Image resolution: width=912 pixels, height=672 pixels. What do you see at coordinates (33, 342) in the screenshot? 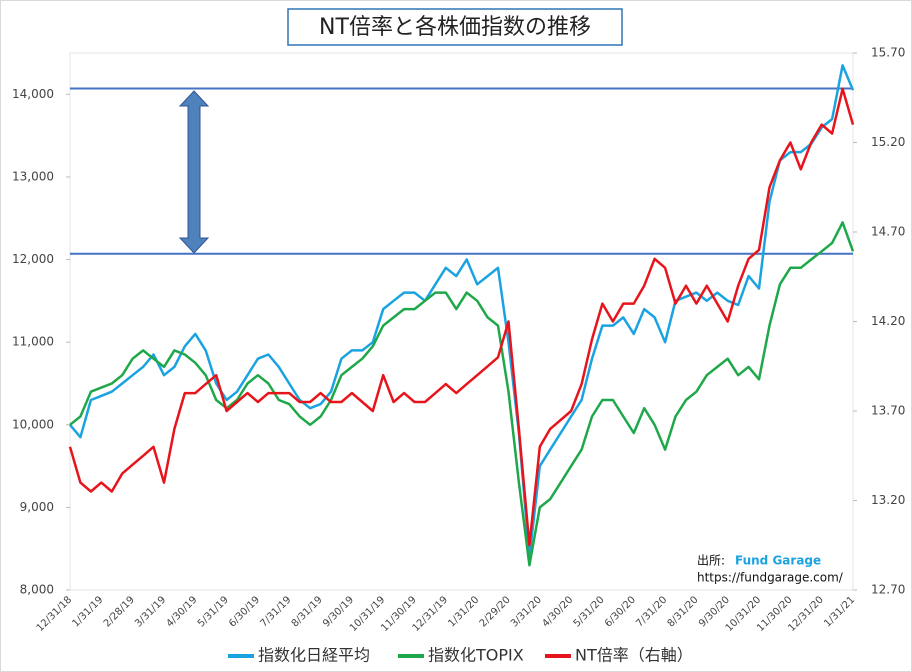
I see `y-tick-label: 11,000` at bounding box center [33, 342].